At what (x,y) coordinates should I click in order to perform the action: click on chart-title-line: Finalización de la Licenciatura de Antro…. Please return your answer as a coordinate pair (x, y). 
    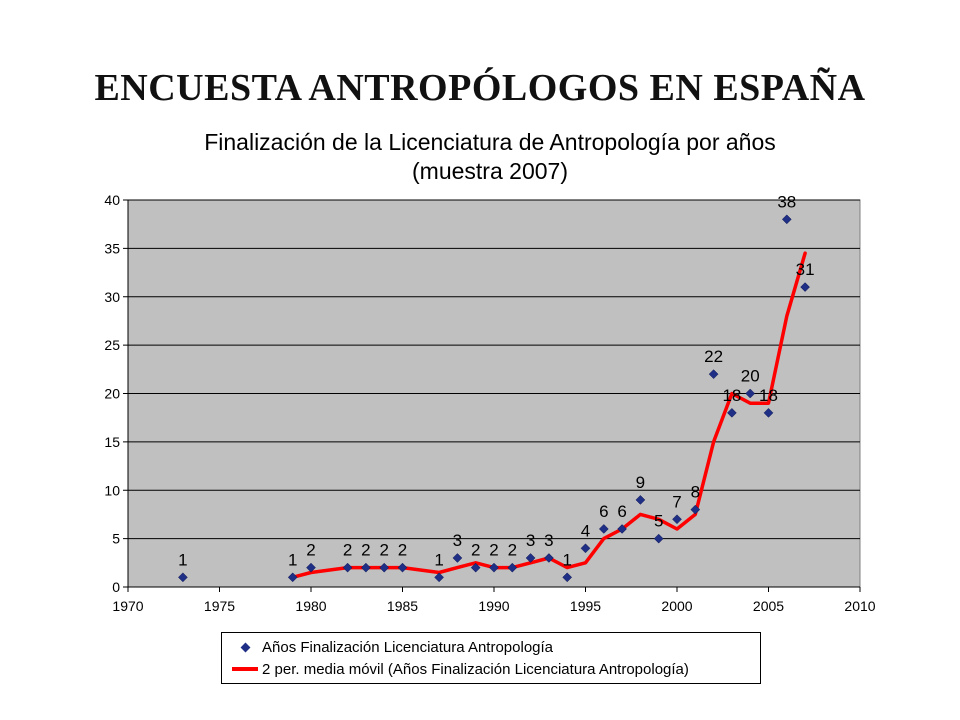
    Looking at the image, I should click on (490, 142).